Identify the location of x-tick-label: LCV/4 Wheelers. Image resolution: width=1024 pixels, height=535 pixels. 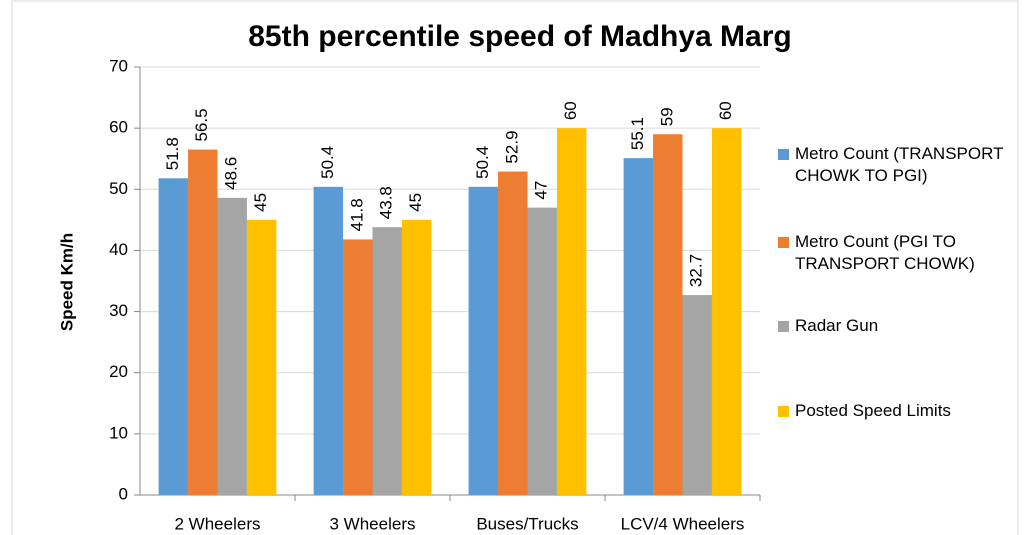
(683, 523).